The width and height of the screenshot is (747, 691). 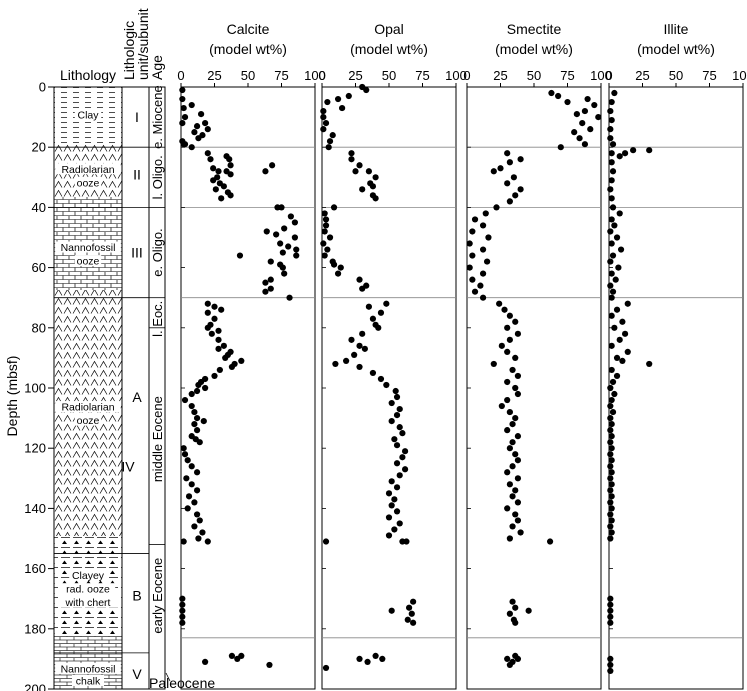 What do you see at coordinates (248, 75) in the screenshot?
I see `x-tick-label: 50` at bounding box center [248, 75].